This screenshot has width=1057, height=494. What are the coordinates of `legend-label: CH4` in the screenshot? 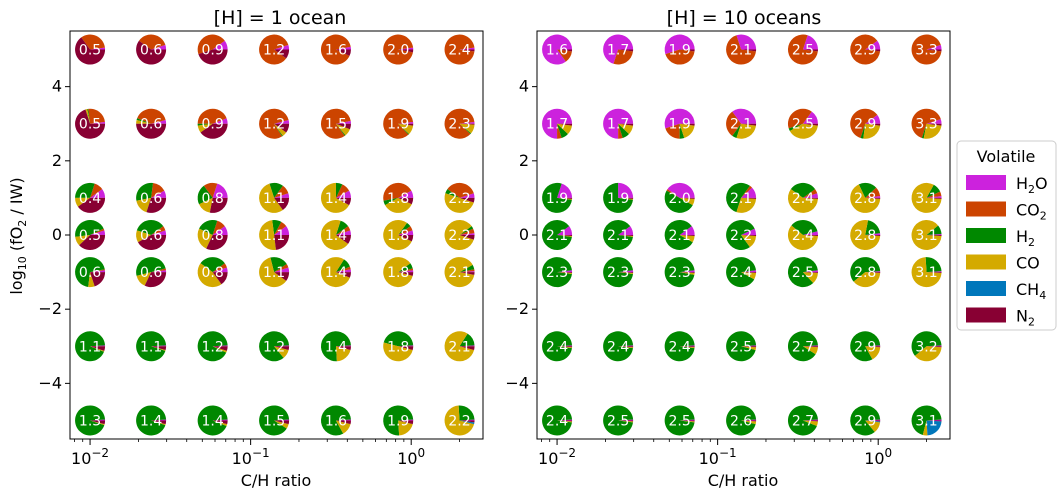 It's located at (1031, 291).